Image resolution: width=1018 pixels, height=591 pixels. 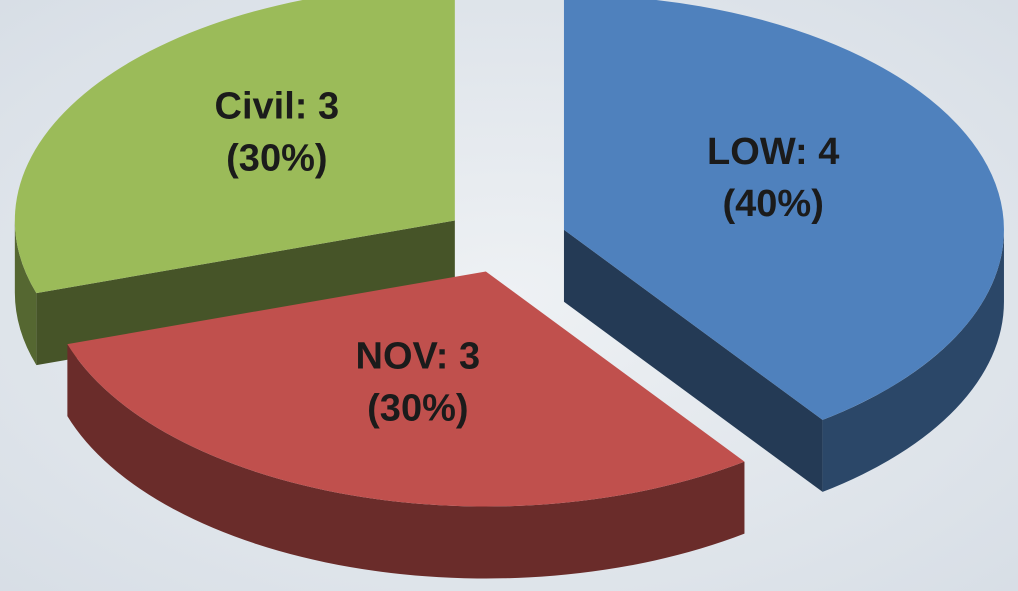 I want to click on data-label: LOW: 4, so click(x=773, y=152).